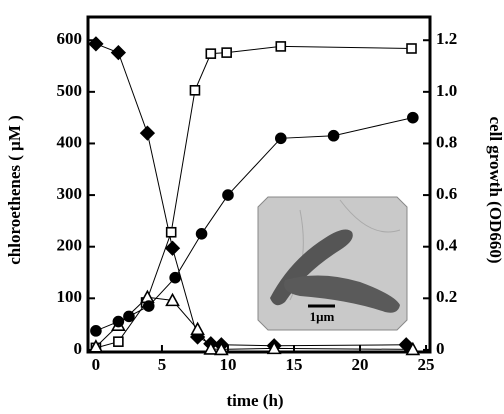  Describe the element at coordinates (70, 245) in the screenshot. I see `y-tick-label: 200` at that location.